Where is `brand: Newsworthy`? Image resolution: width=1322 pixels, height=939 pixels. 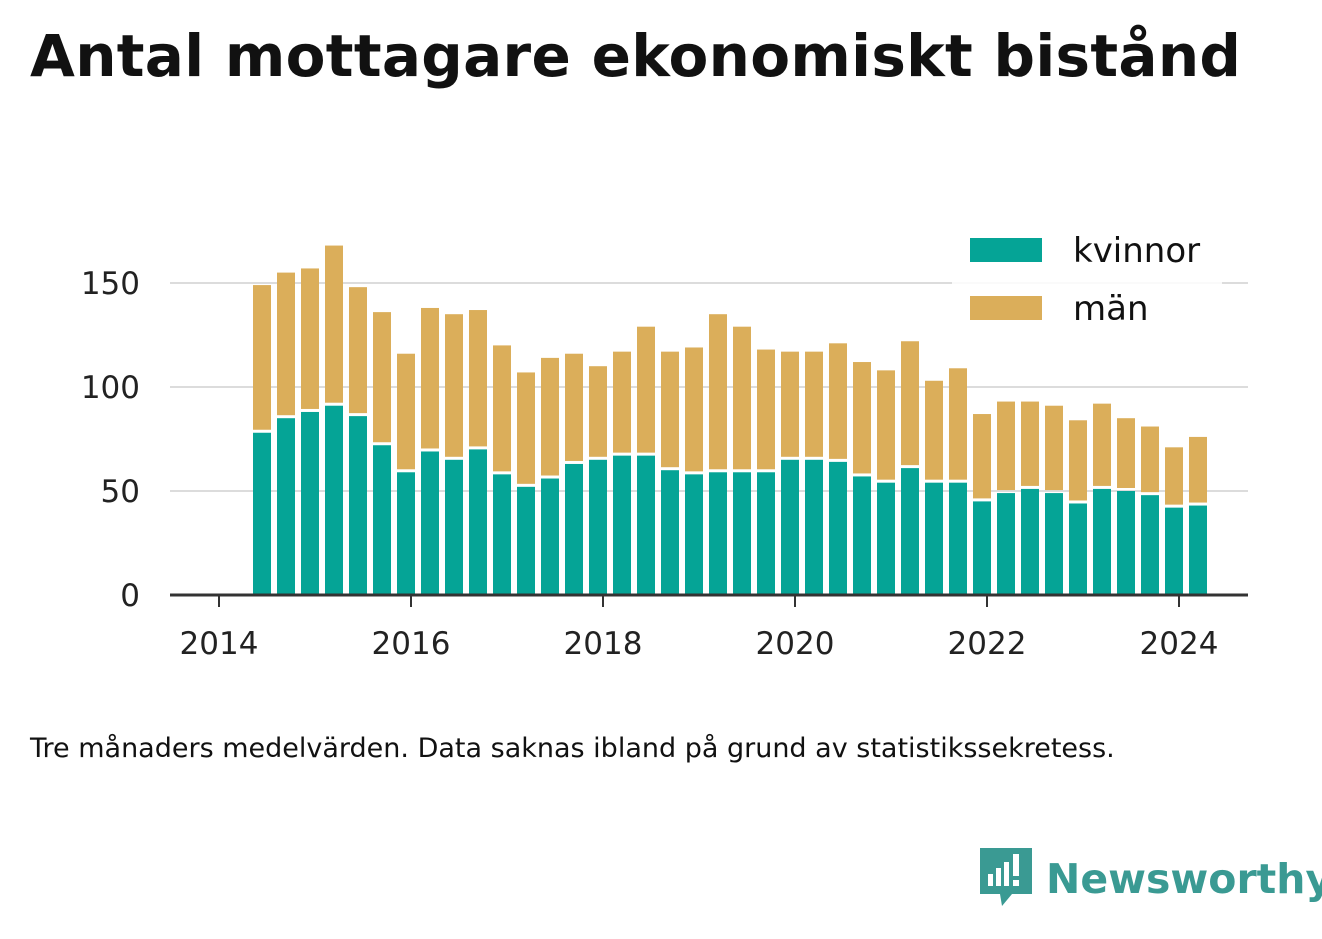
brand: Newsworthy is located at coordinates (1151, 879).